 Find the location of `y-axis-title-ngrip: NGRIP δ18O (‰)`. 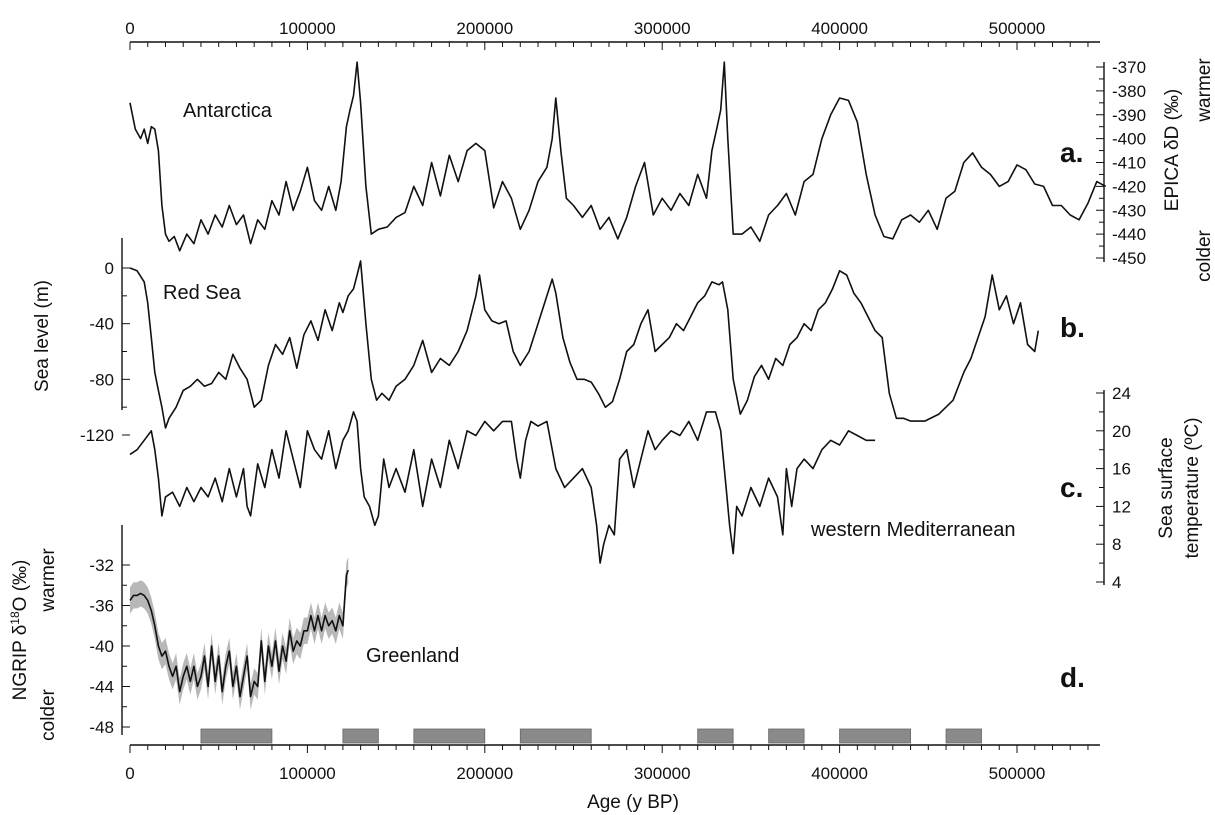

y-axis-title-ngrip: NGRIP δ18O (‰) is located at coordinates (19, 630).